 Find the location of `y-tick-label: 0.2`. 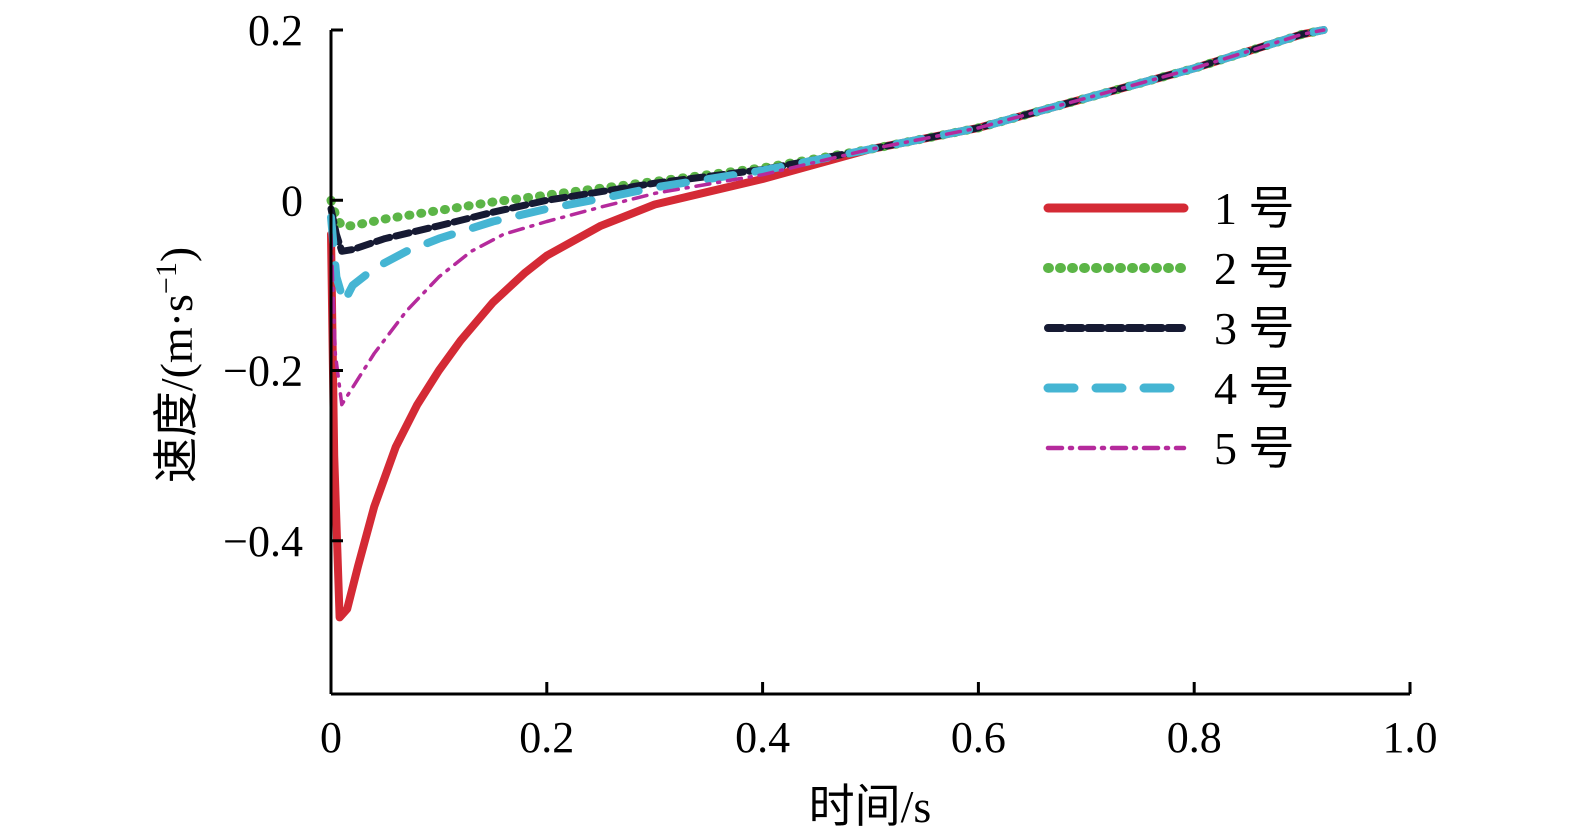

y-tick-label: 0.2 is located at coordinates (275, 30).